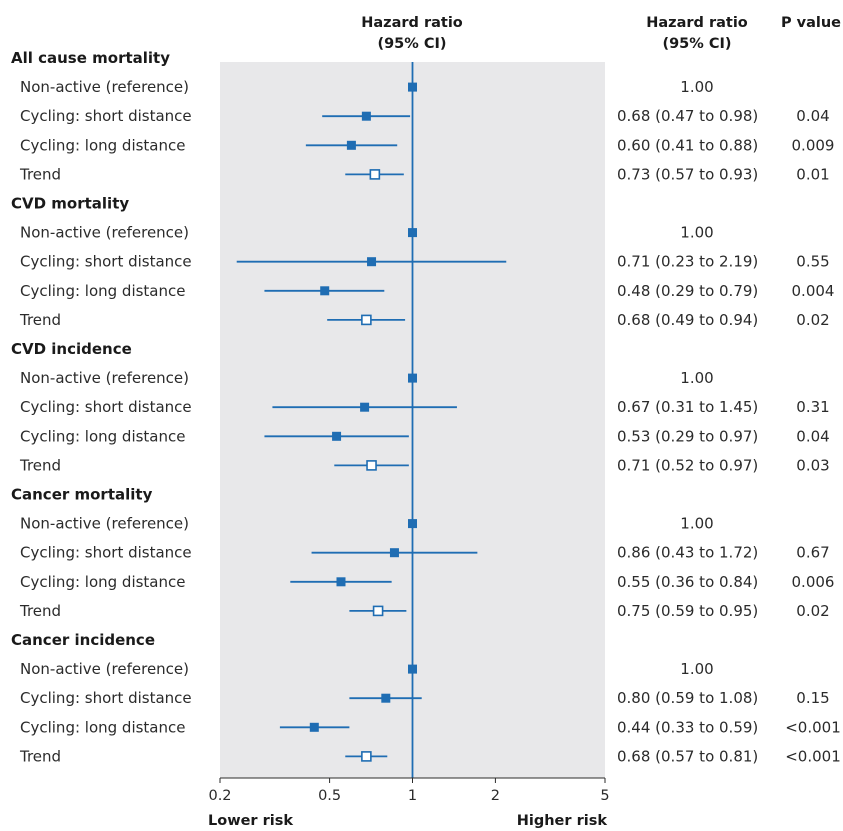 The width and height of the screenshot is (843, 831). Describe the element at coordinates (687, 727) in the screenshot. I see `hr-ci-value: 0.44 (0.33 to 0.59)` at that location.